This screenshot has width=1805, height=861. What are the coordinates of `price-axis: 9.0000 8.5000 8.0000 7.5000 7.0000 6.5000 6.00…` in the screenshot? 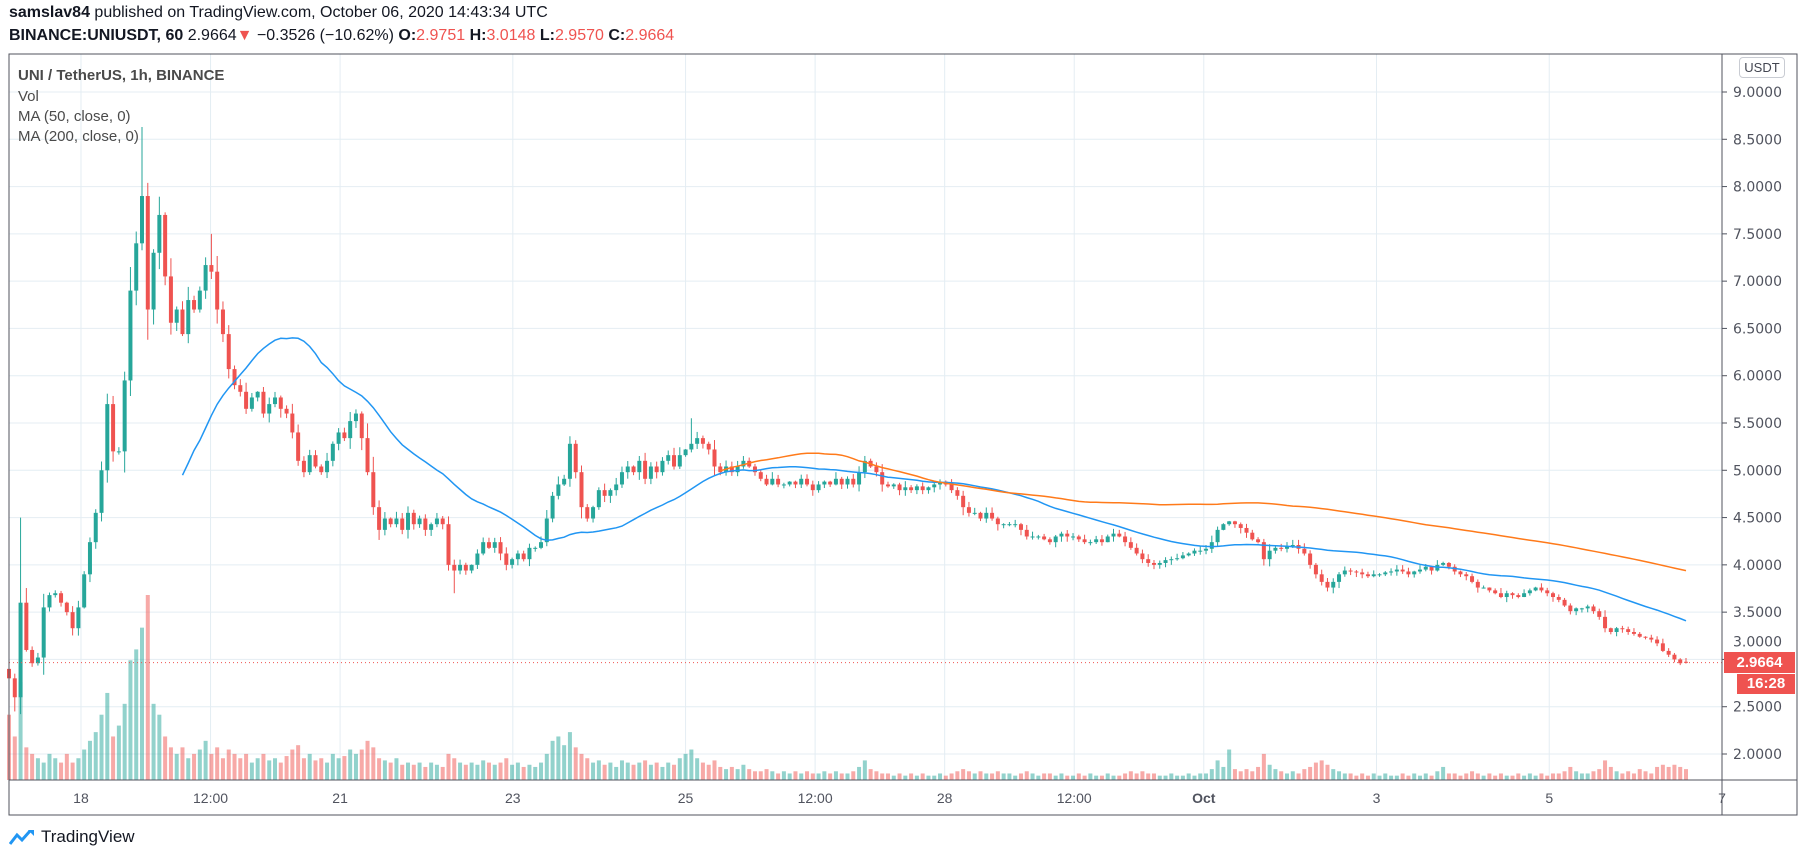 It's located at (1752, 424).